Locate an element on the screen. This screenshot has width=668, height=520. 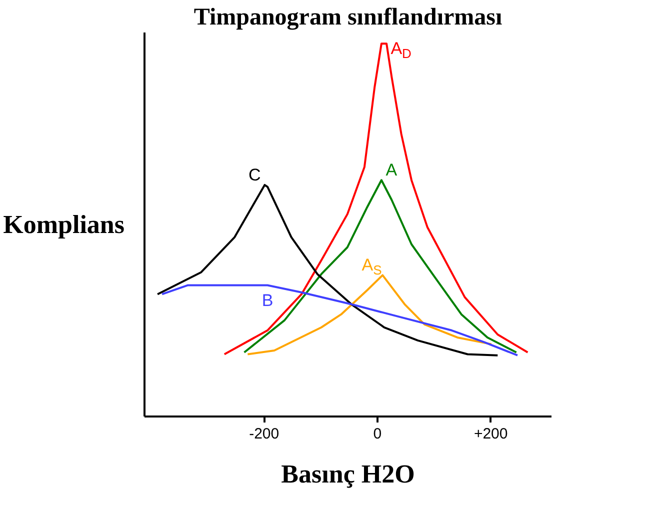
chart-title: Timpanogram sınıflandırması is located at coordinates (348, 17).